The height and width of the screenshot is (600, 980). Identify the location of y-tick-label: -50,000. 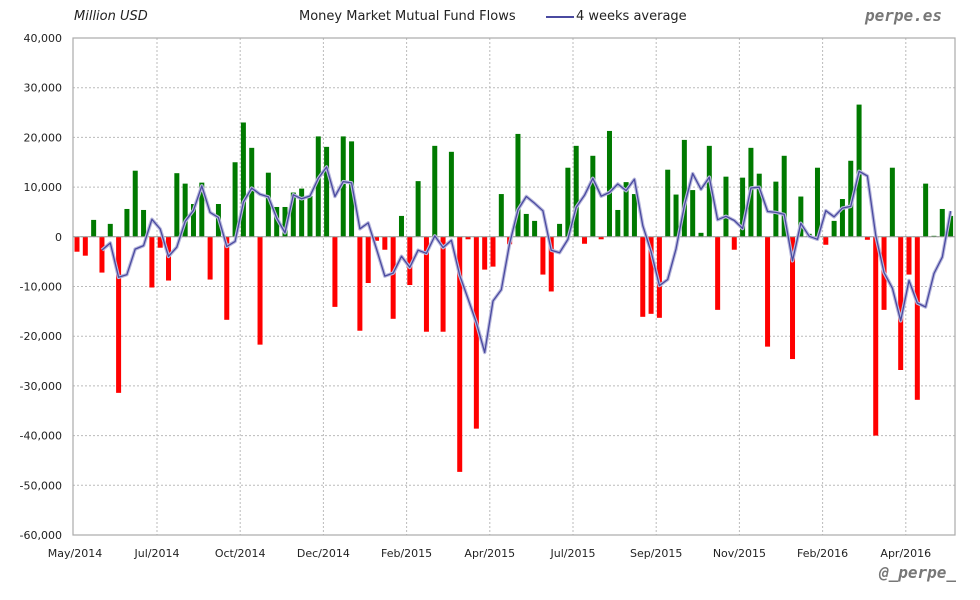
(41, 485).